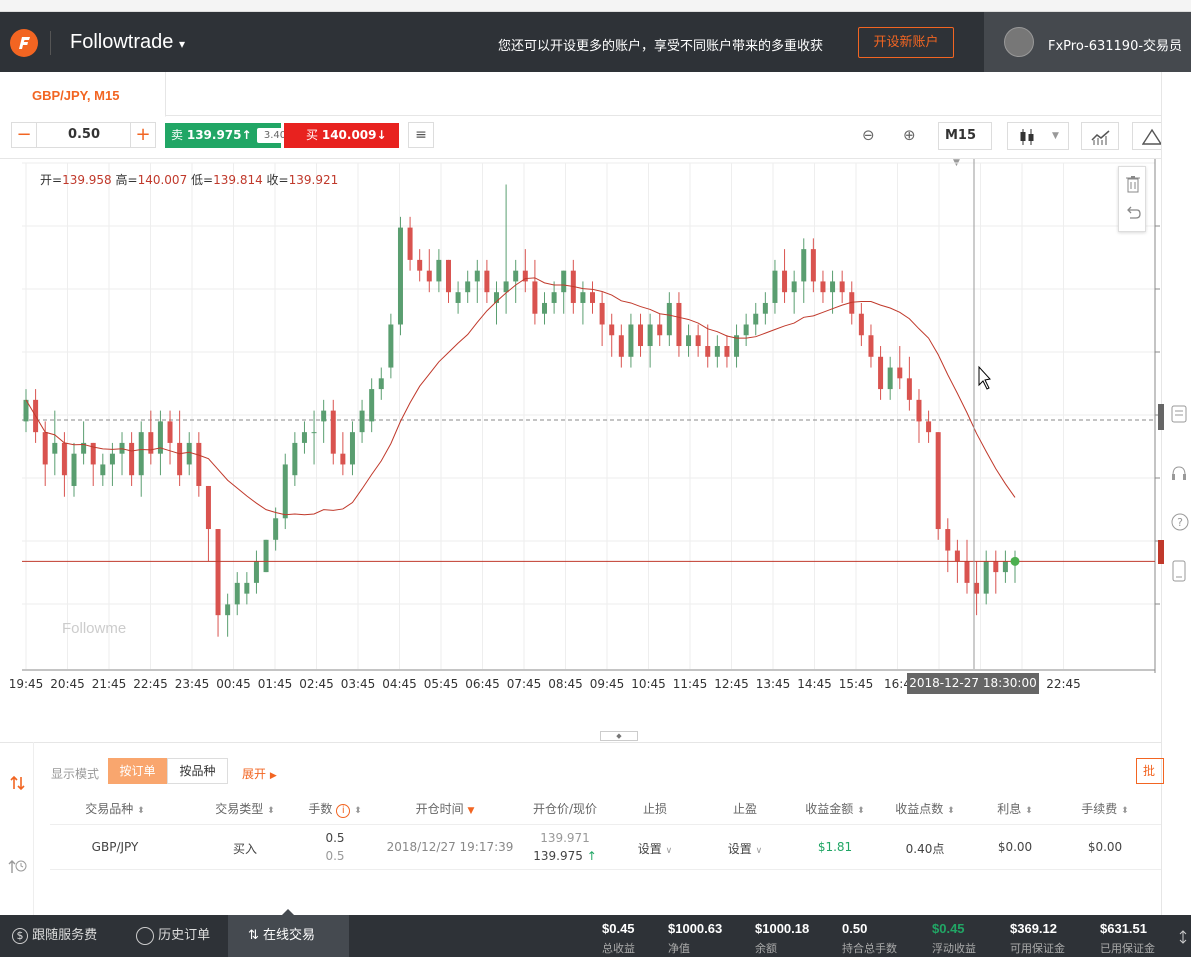 This screenshot has width=1191, height=957. I want to click on info-icon: i, so click(343, 811).